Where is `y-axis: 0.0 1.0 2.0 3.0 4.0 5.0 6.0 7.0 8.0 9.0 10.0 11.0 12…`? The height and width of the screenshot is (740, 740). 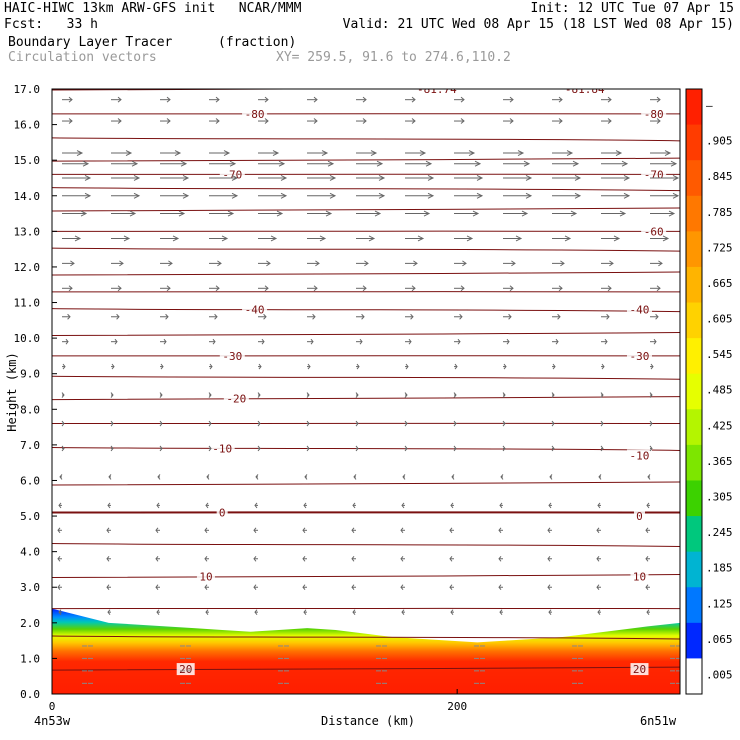
y-axis: 0.0 1.0 2.0 3.0 4.0 5.0 6.0 7.0 8.0 9.0 10.0 11.0 12… is located at coordinates (35, 392).